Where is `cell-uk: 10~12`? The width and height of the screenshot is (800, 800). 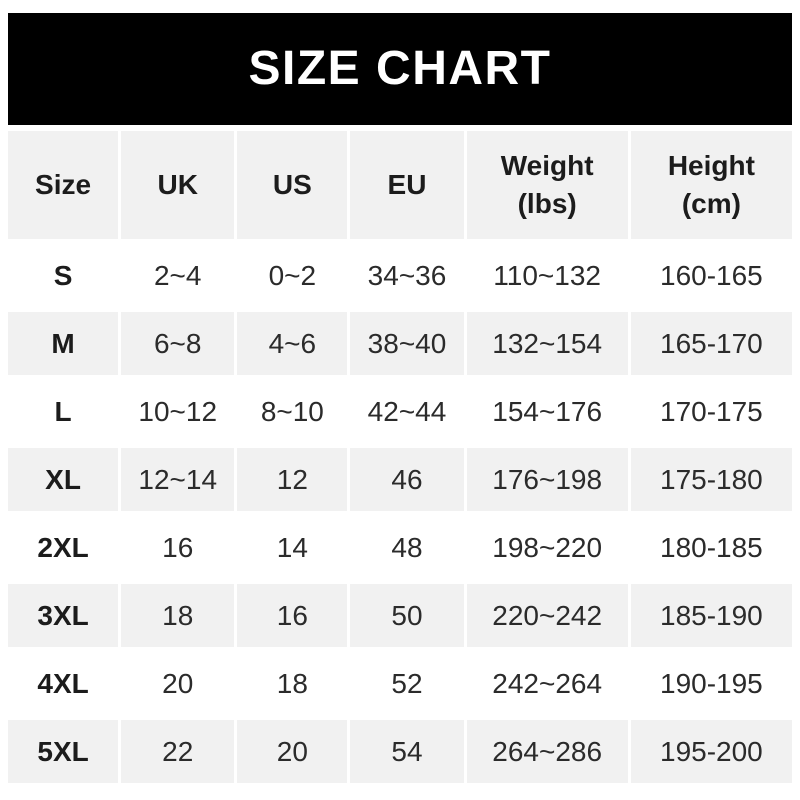 cell-uk: 10~12 is located at coordinates (178, 411).